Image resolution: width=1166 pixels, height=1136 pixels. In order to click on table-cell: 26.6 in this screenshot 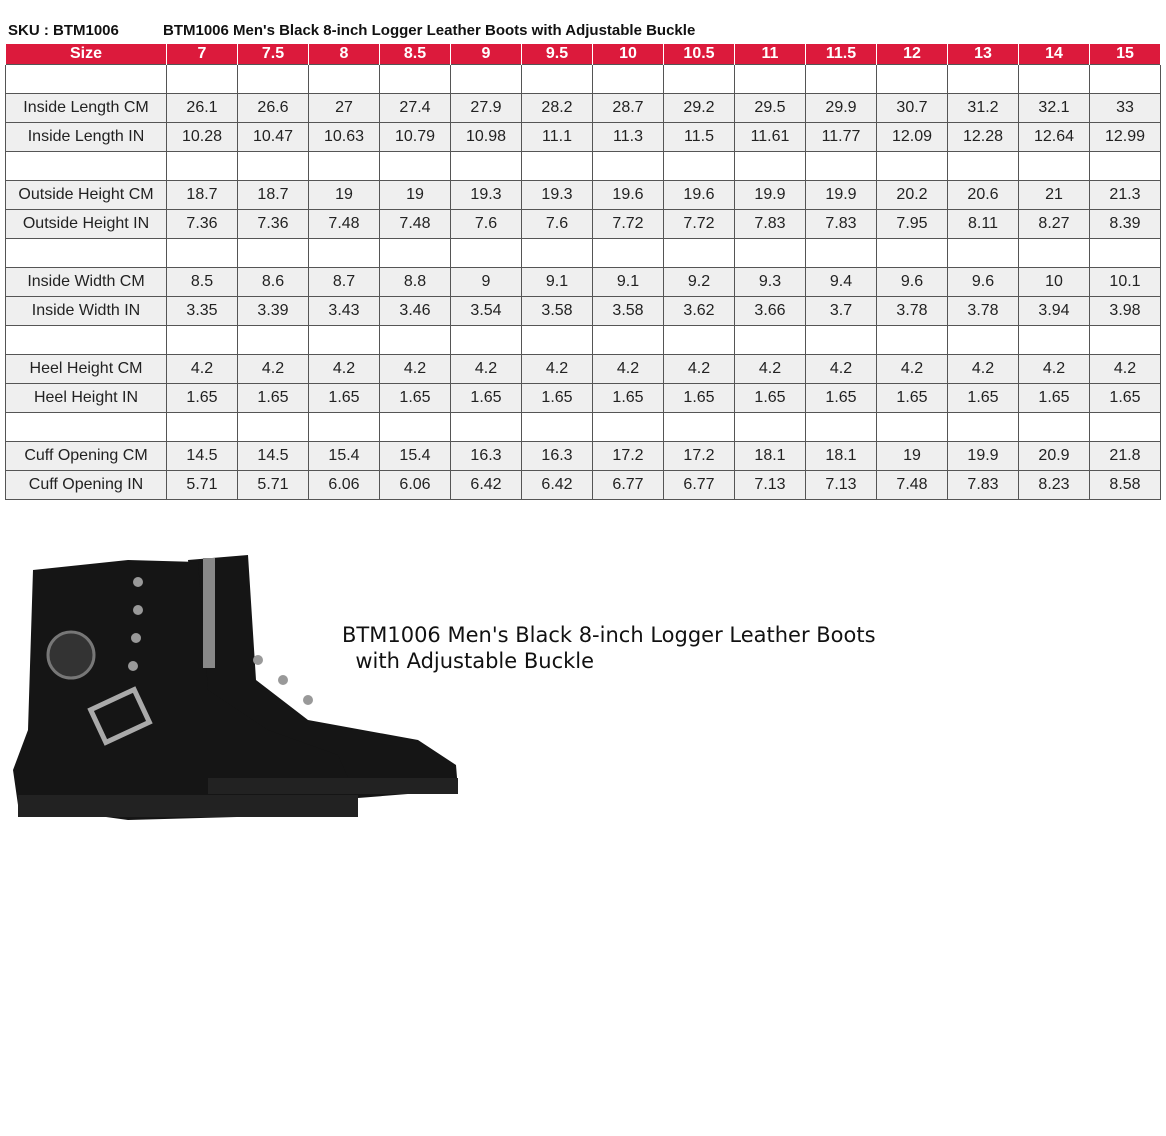, I will do `click(273, 108)`.